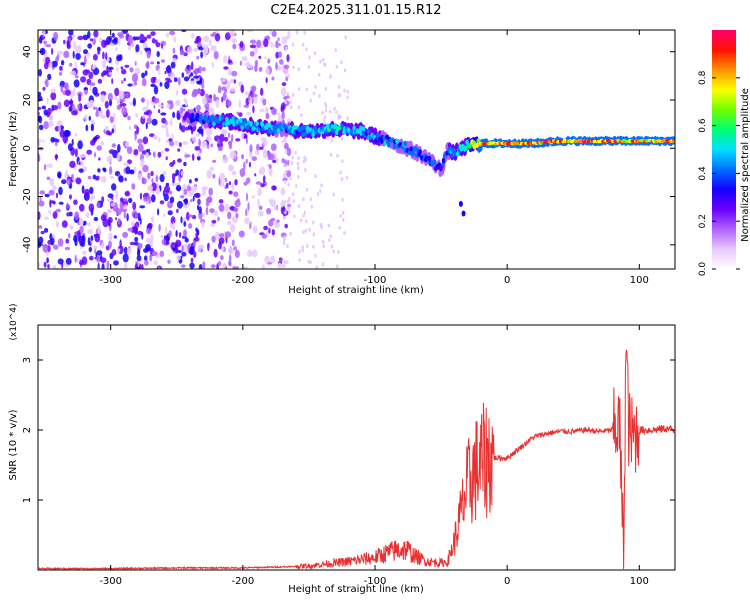  What do you see at coordinates (639, 280) in the screenshot?
I see `x-tick-label: 100` at bounding box center [639, 280].